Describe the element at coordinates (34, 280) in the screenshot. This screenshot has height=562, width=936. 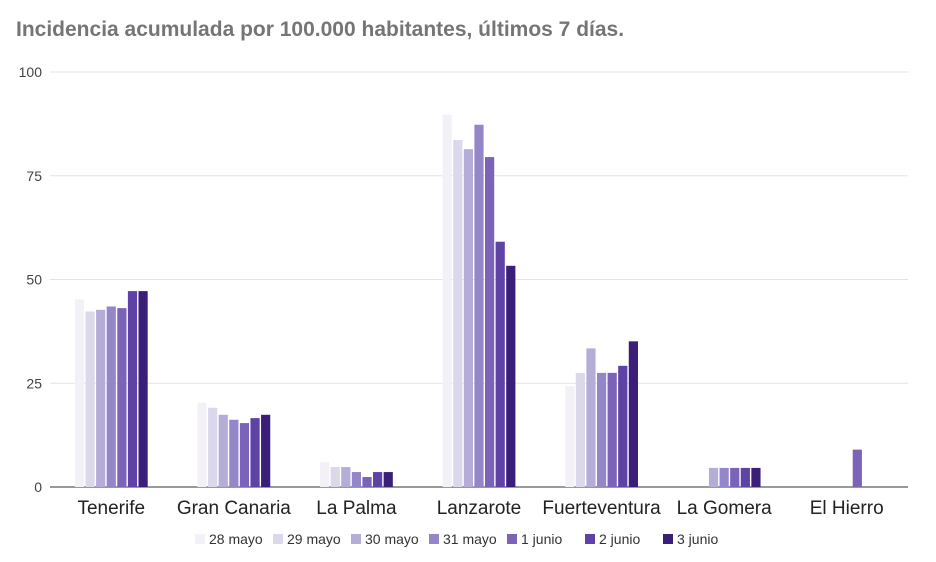
I see `y-tick-label: 50` at that location.